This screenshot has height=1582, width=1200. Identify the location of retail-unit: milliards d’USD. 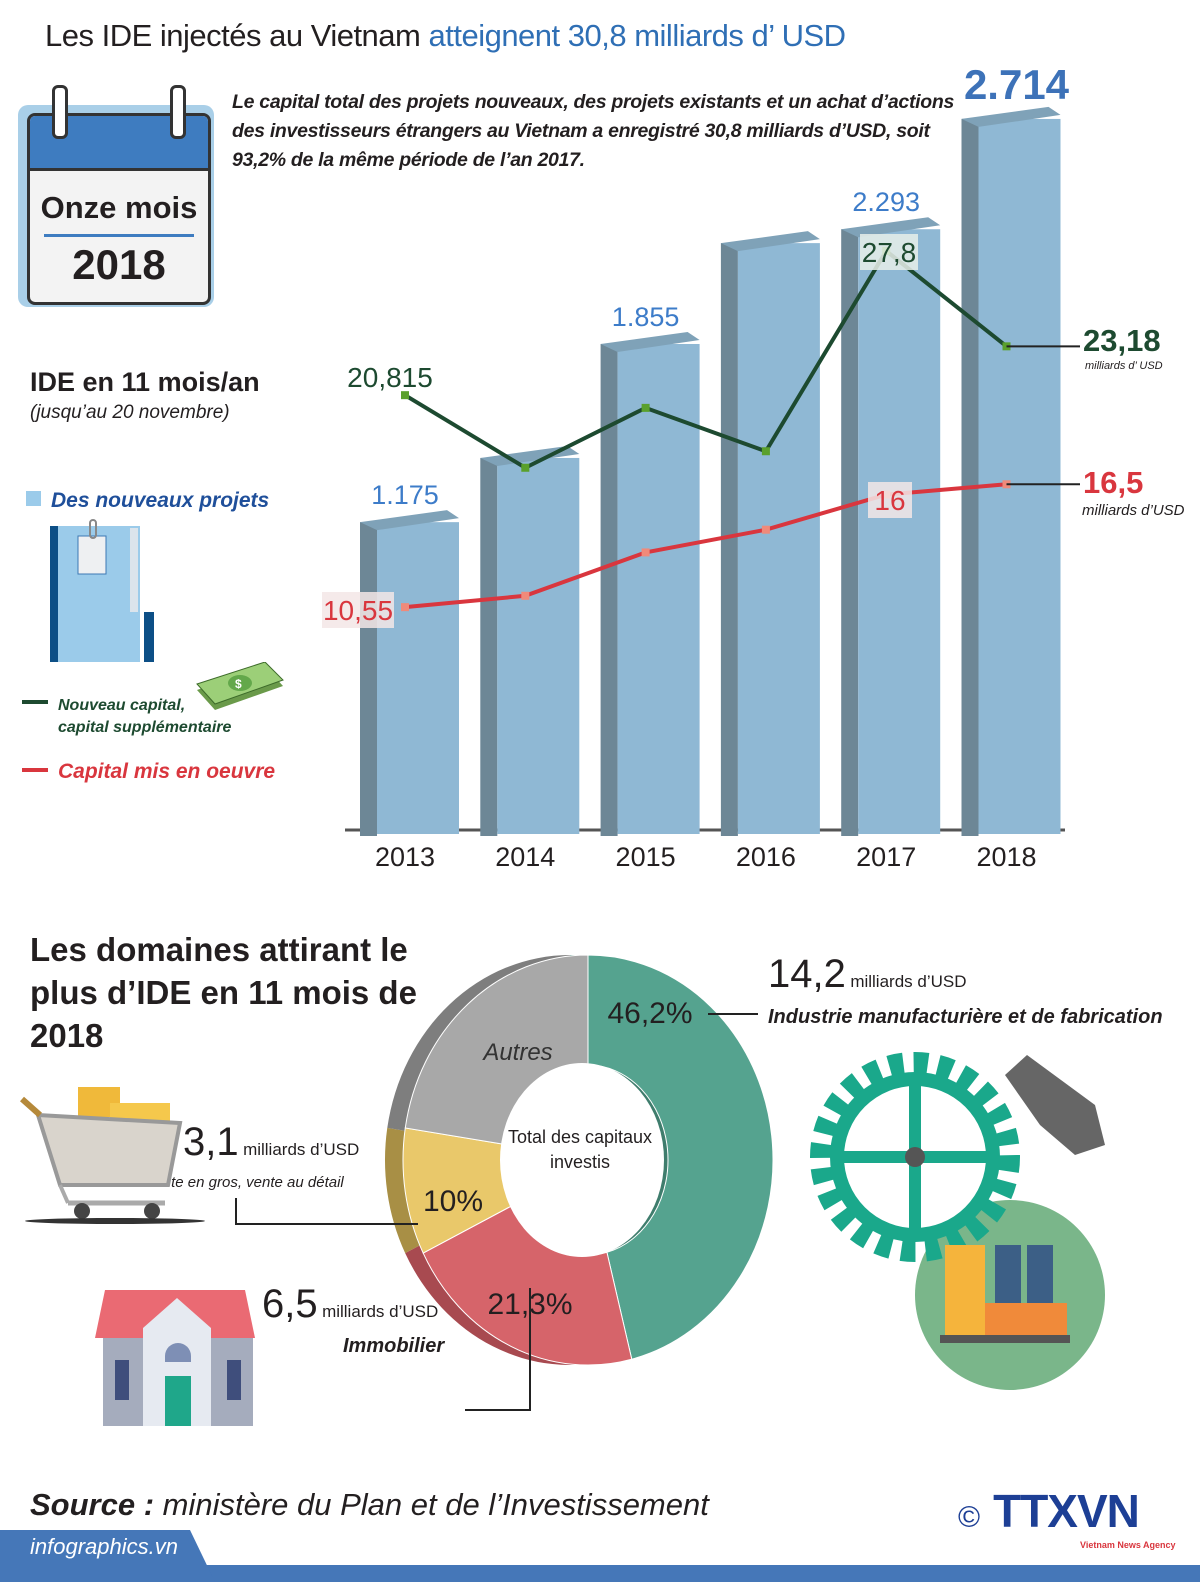
(301, 1149).